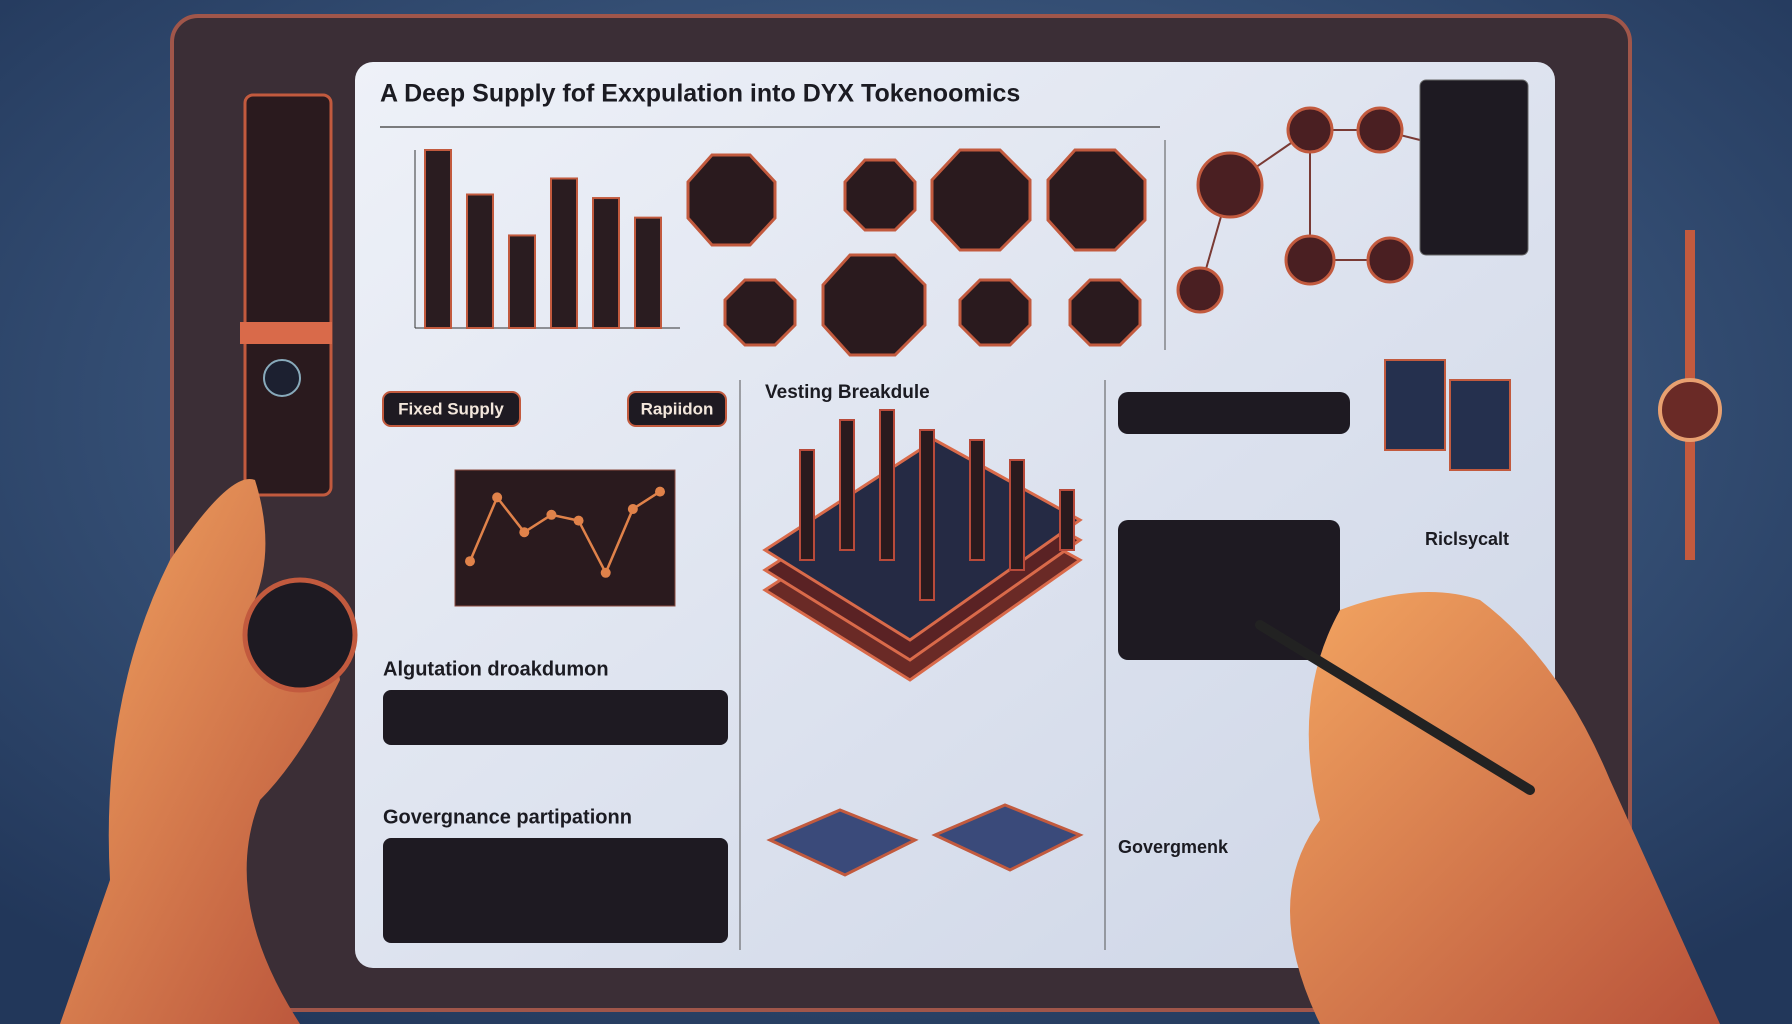  I want to click on tag-label: Fixed Supply, so click(451, 408).